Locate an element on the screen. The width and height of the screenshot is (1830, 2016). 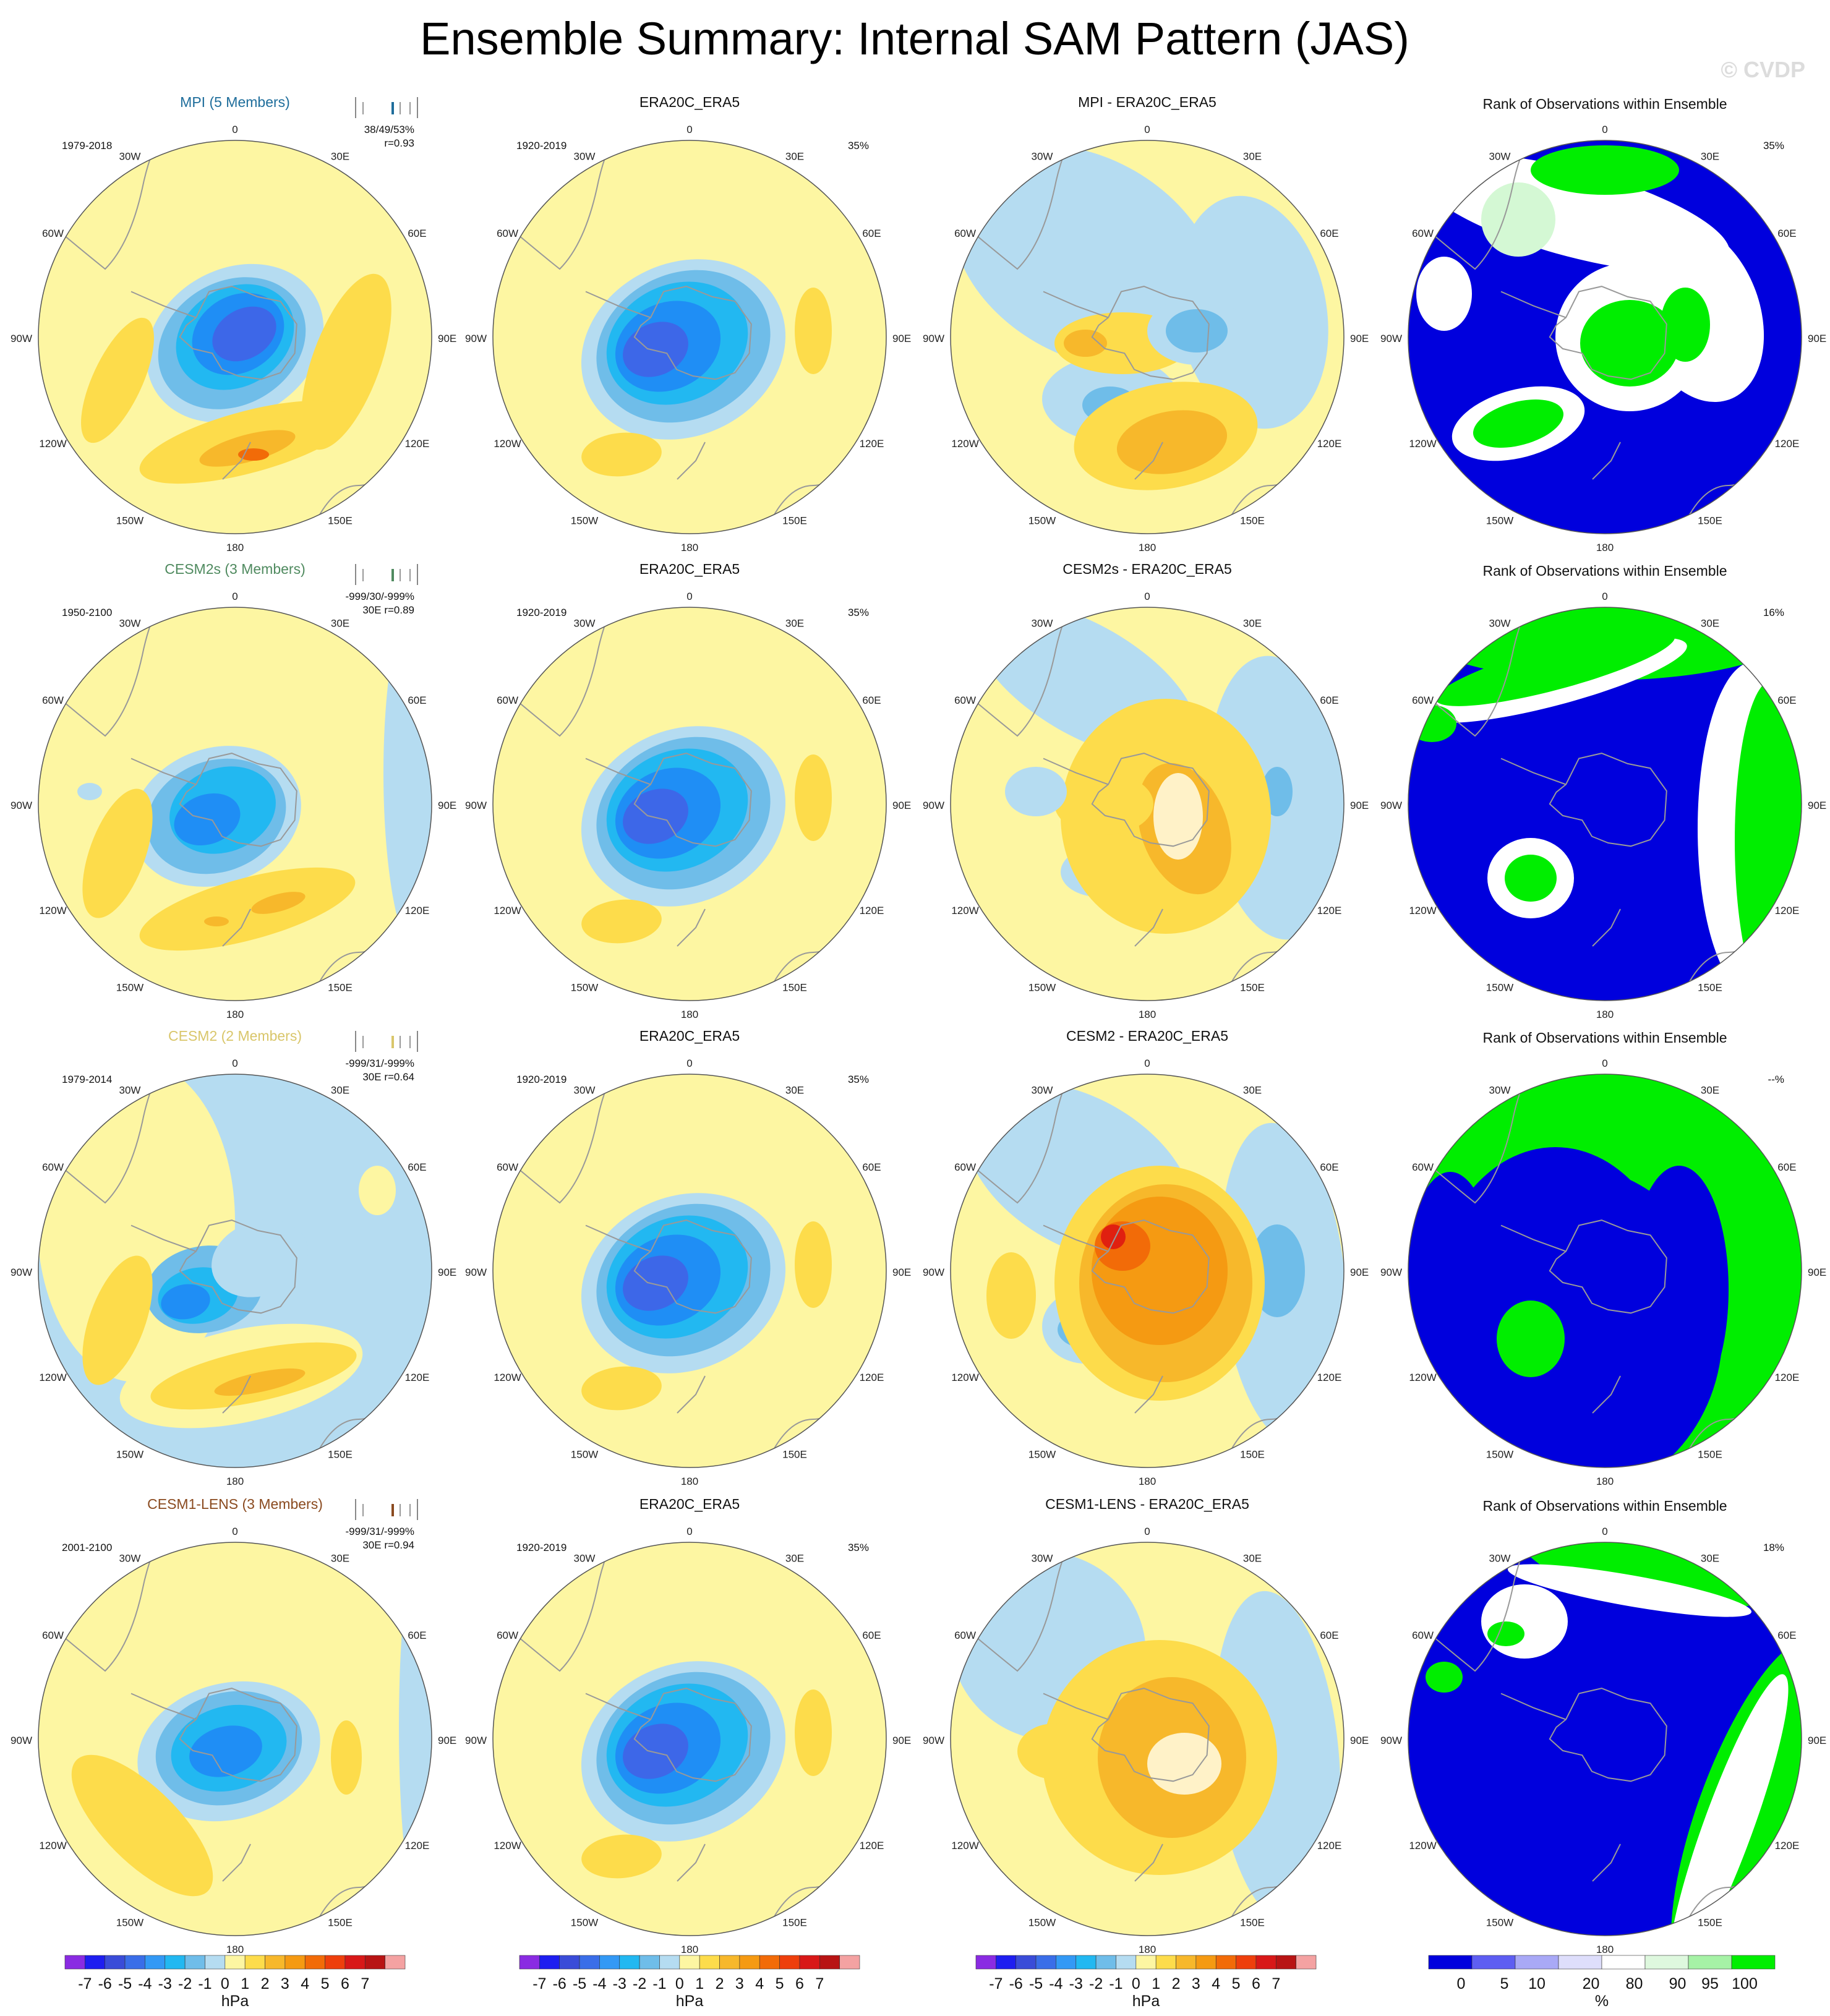
model-correlation-label: 30E r=0.94 is located at coordinates (388, 1545).